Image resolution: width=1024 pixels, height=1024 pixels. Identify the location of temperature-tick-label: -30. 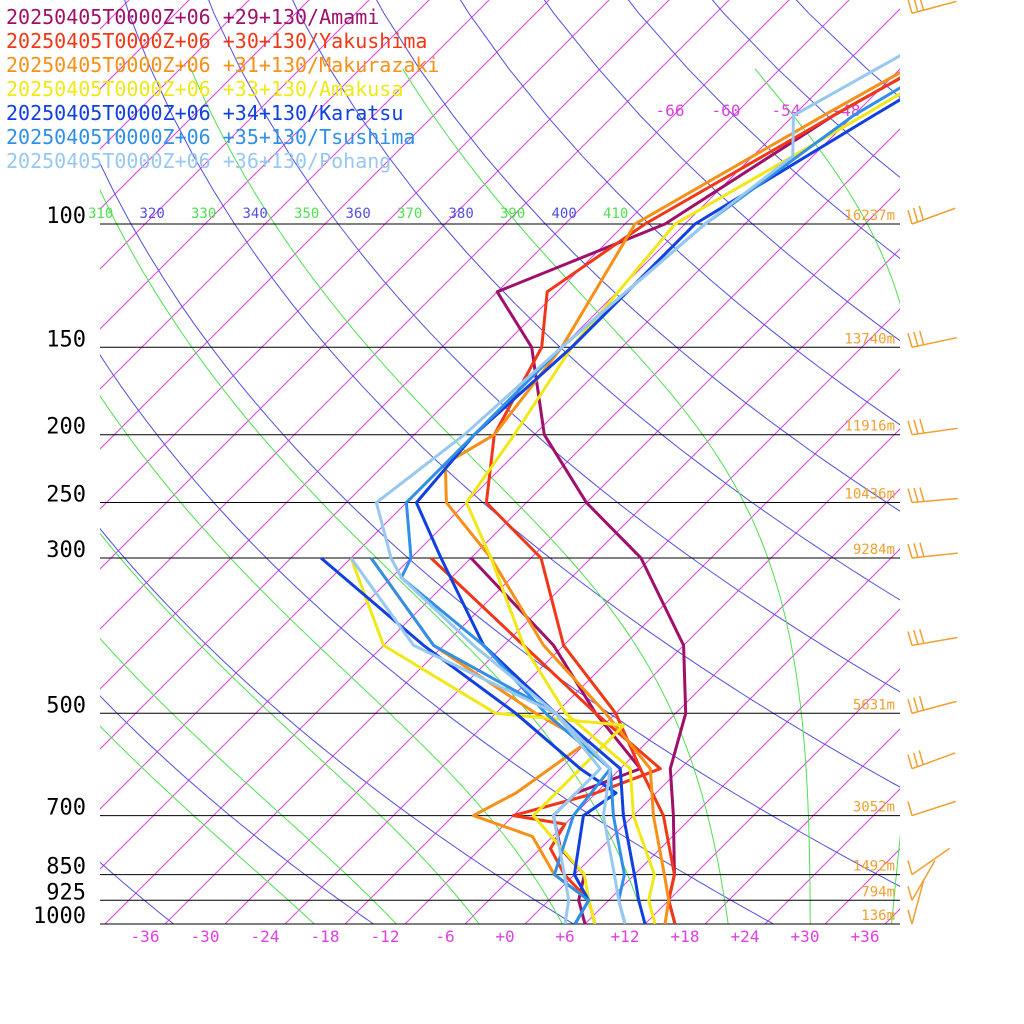
(205, 936).